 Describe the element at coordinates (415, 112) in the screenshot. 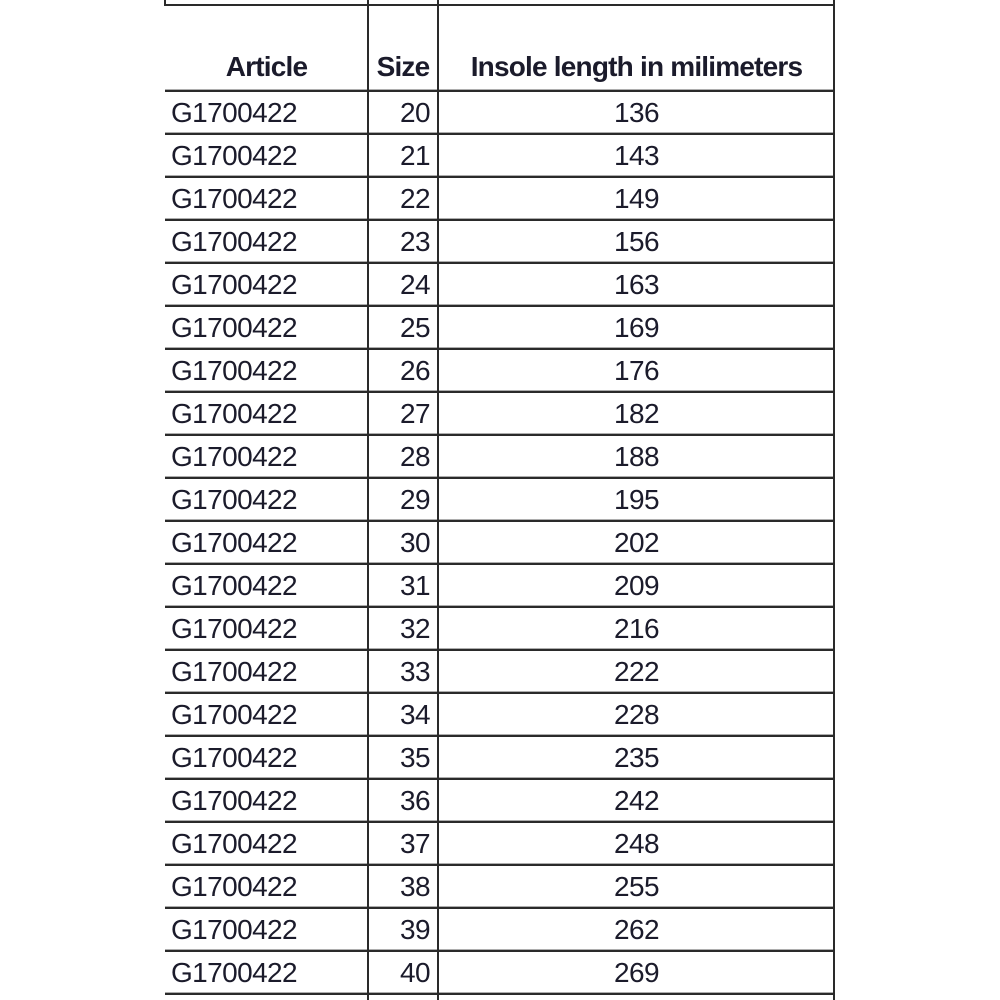

I see `cell-size: 20` at that location.